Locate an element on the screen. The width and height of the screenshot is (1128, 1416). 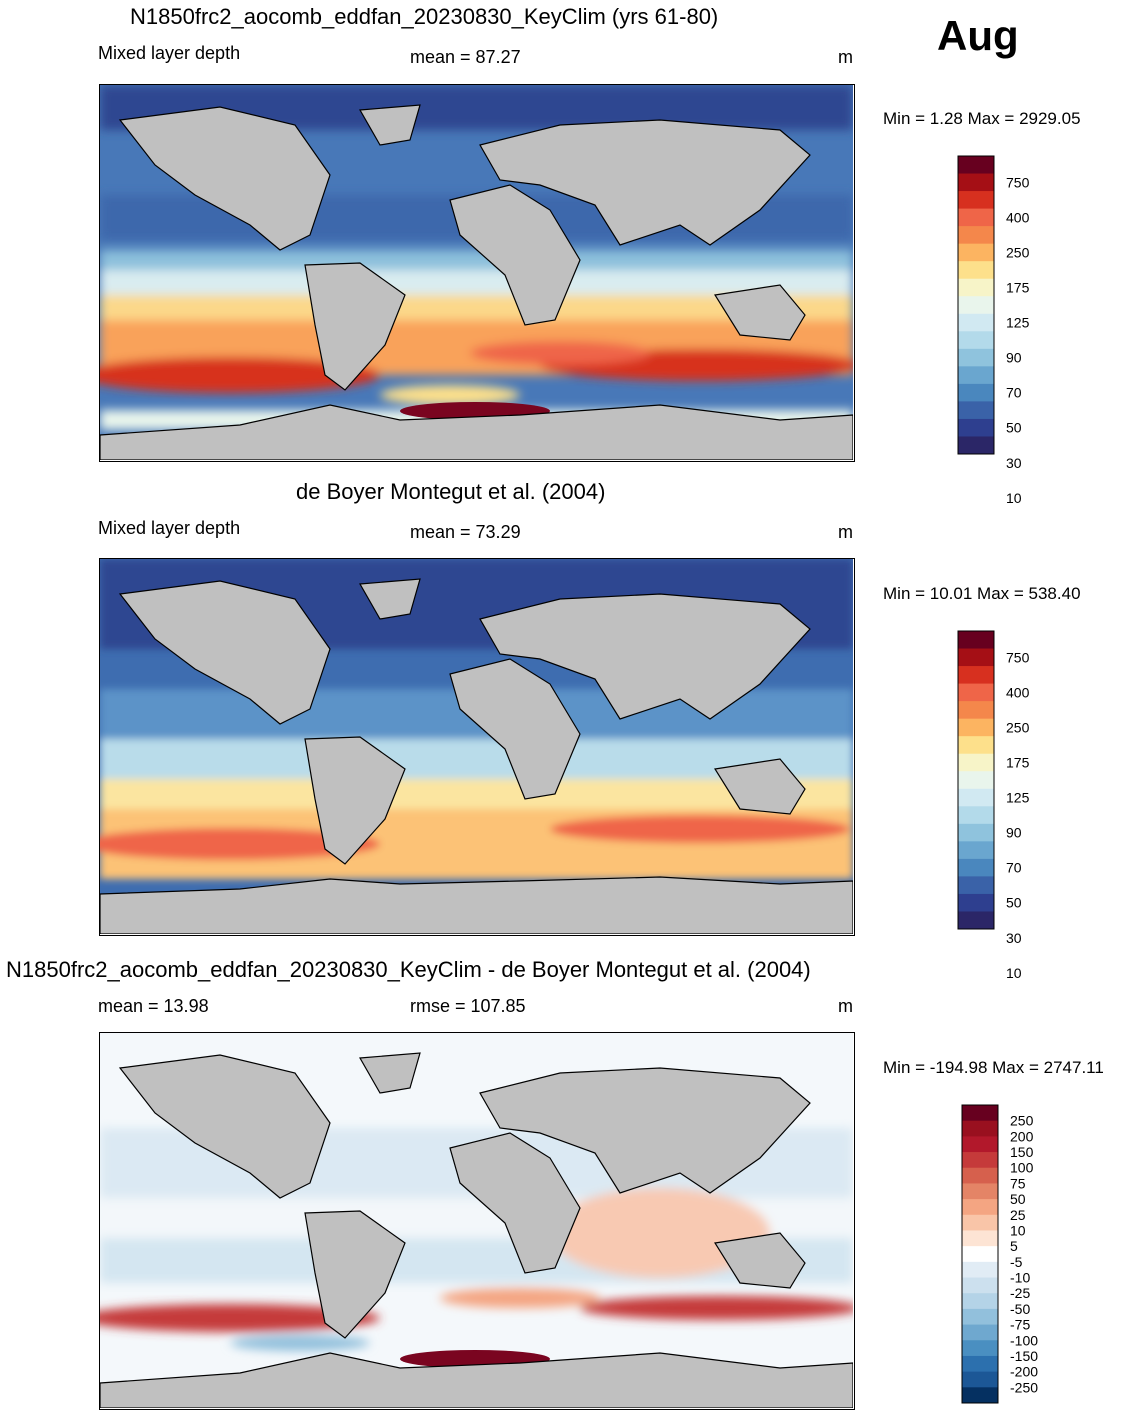
panel3-colorbar-tick-label: 75 is located at coordinates (1018, 1183).